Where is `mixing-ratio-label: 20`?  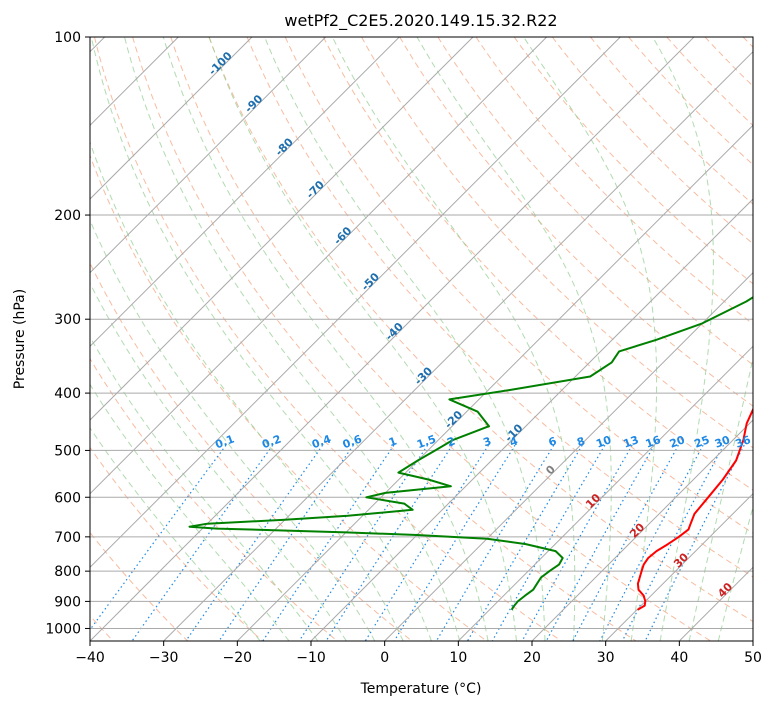 mixing-ratio-label: 20 is located at coordinates (677, 442).